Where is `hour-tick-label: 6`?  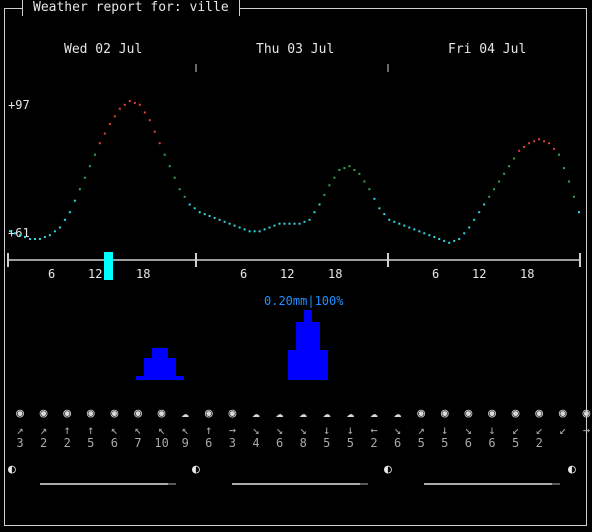
hour-tick-label: 6 is located at coordinates (244, 274).